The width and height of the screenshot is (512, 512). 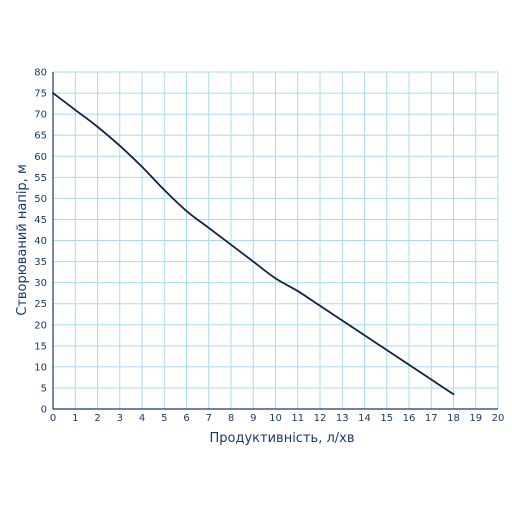 What do you see at coordinates (475, 418) in the screenshot?
I see `x-tick-label: 19` at bounding box center [475, 418].